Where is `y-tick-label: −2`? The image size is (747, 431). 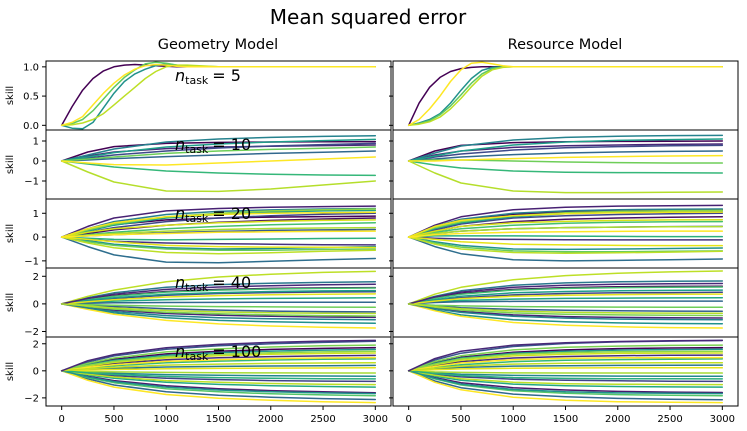
y-tick-label: −2 is located at coordinates (31, 398).